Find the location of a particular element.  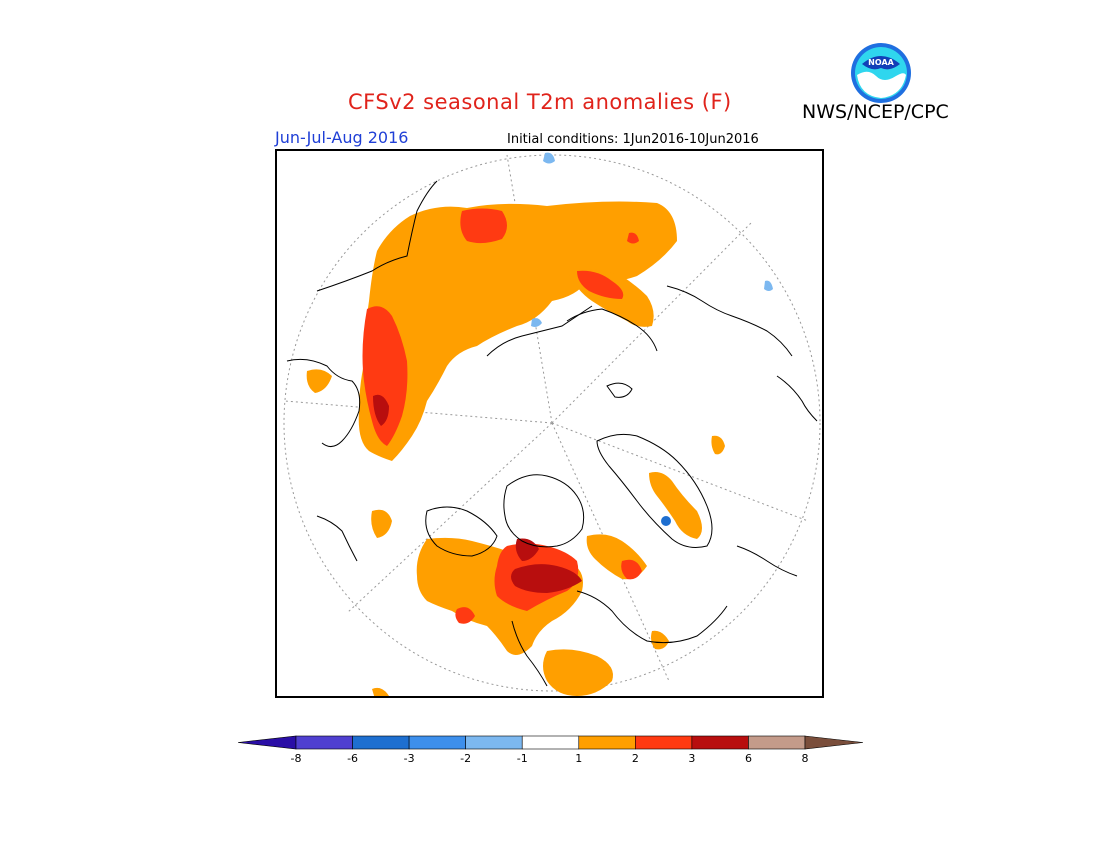

eurasia-warm-region is located at coordinates (517, 331).